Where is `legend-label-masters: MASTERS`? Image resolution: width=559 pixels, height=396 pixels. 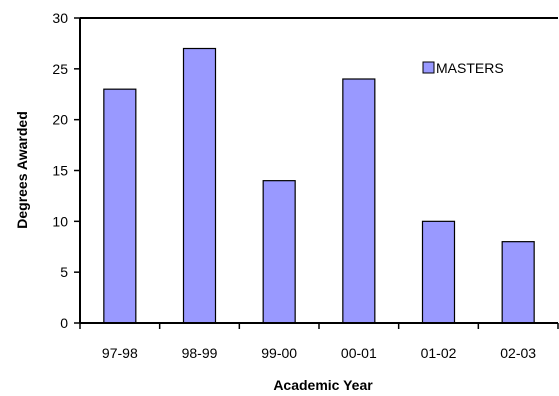
legend-label-masters: MASTERS is located at coordinates (470, 68).